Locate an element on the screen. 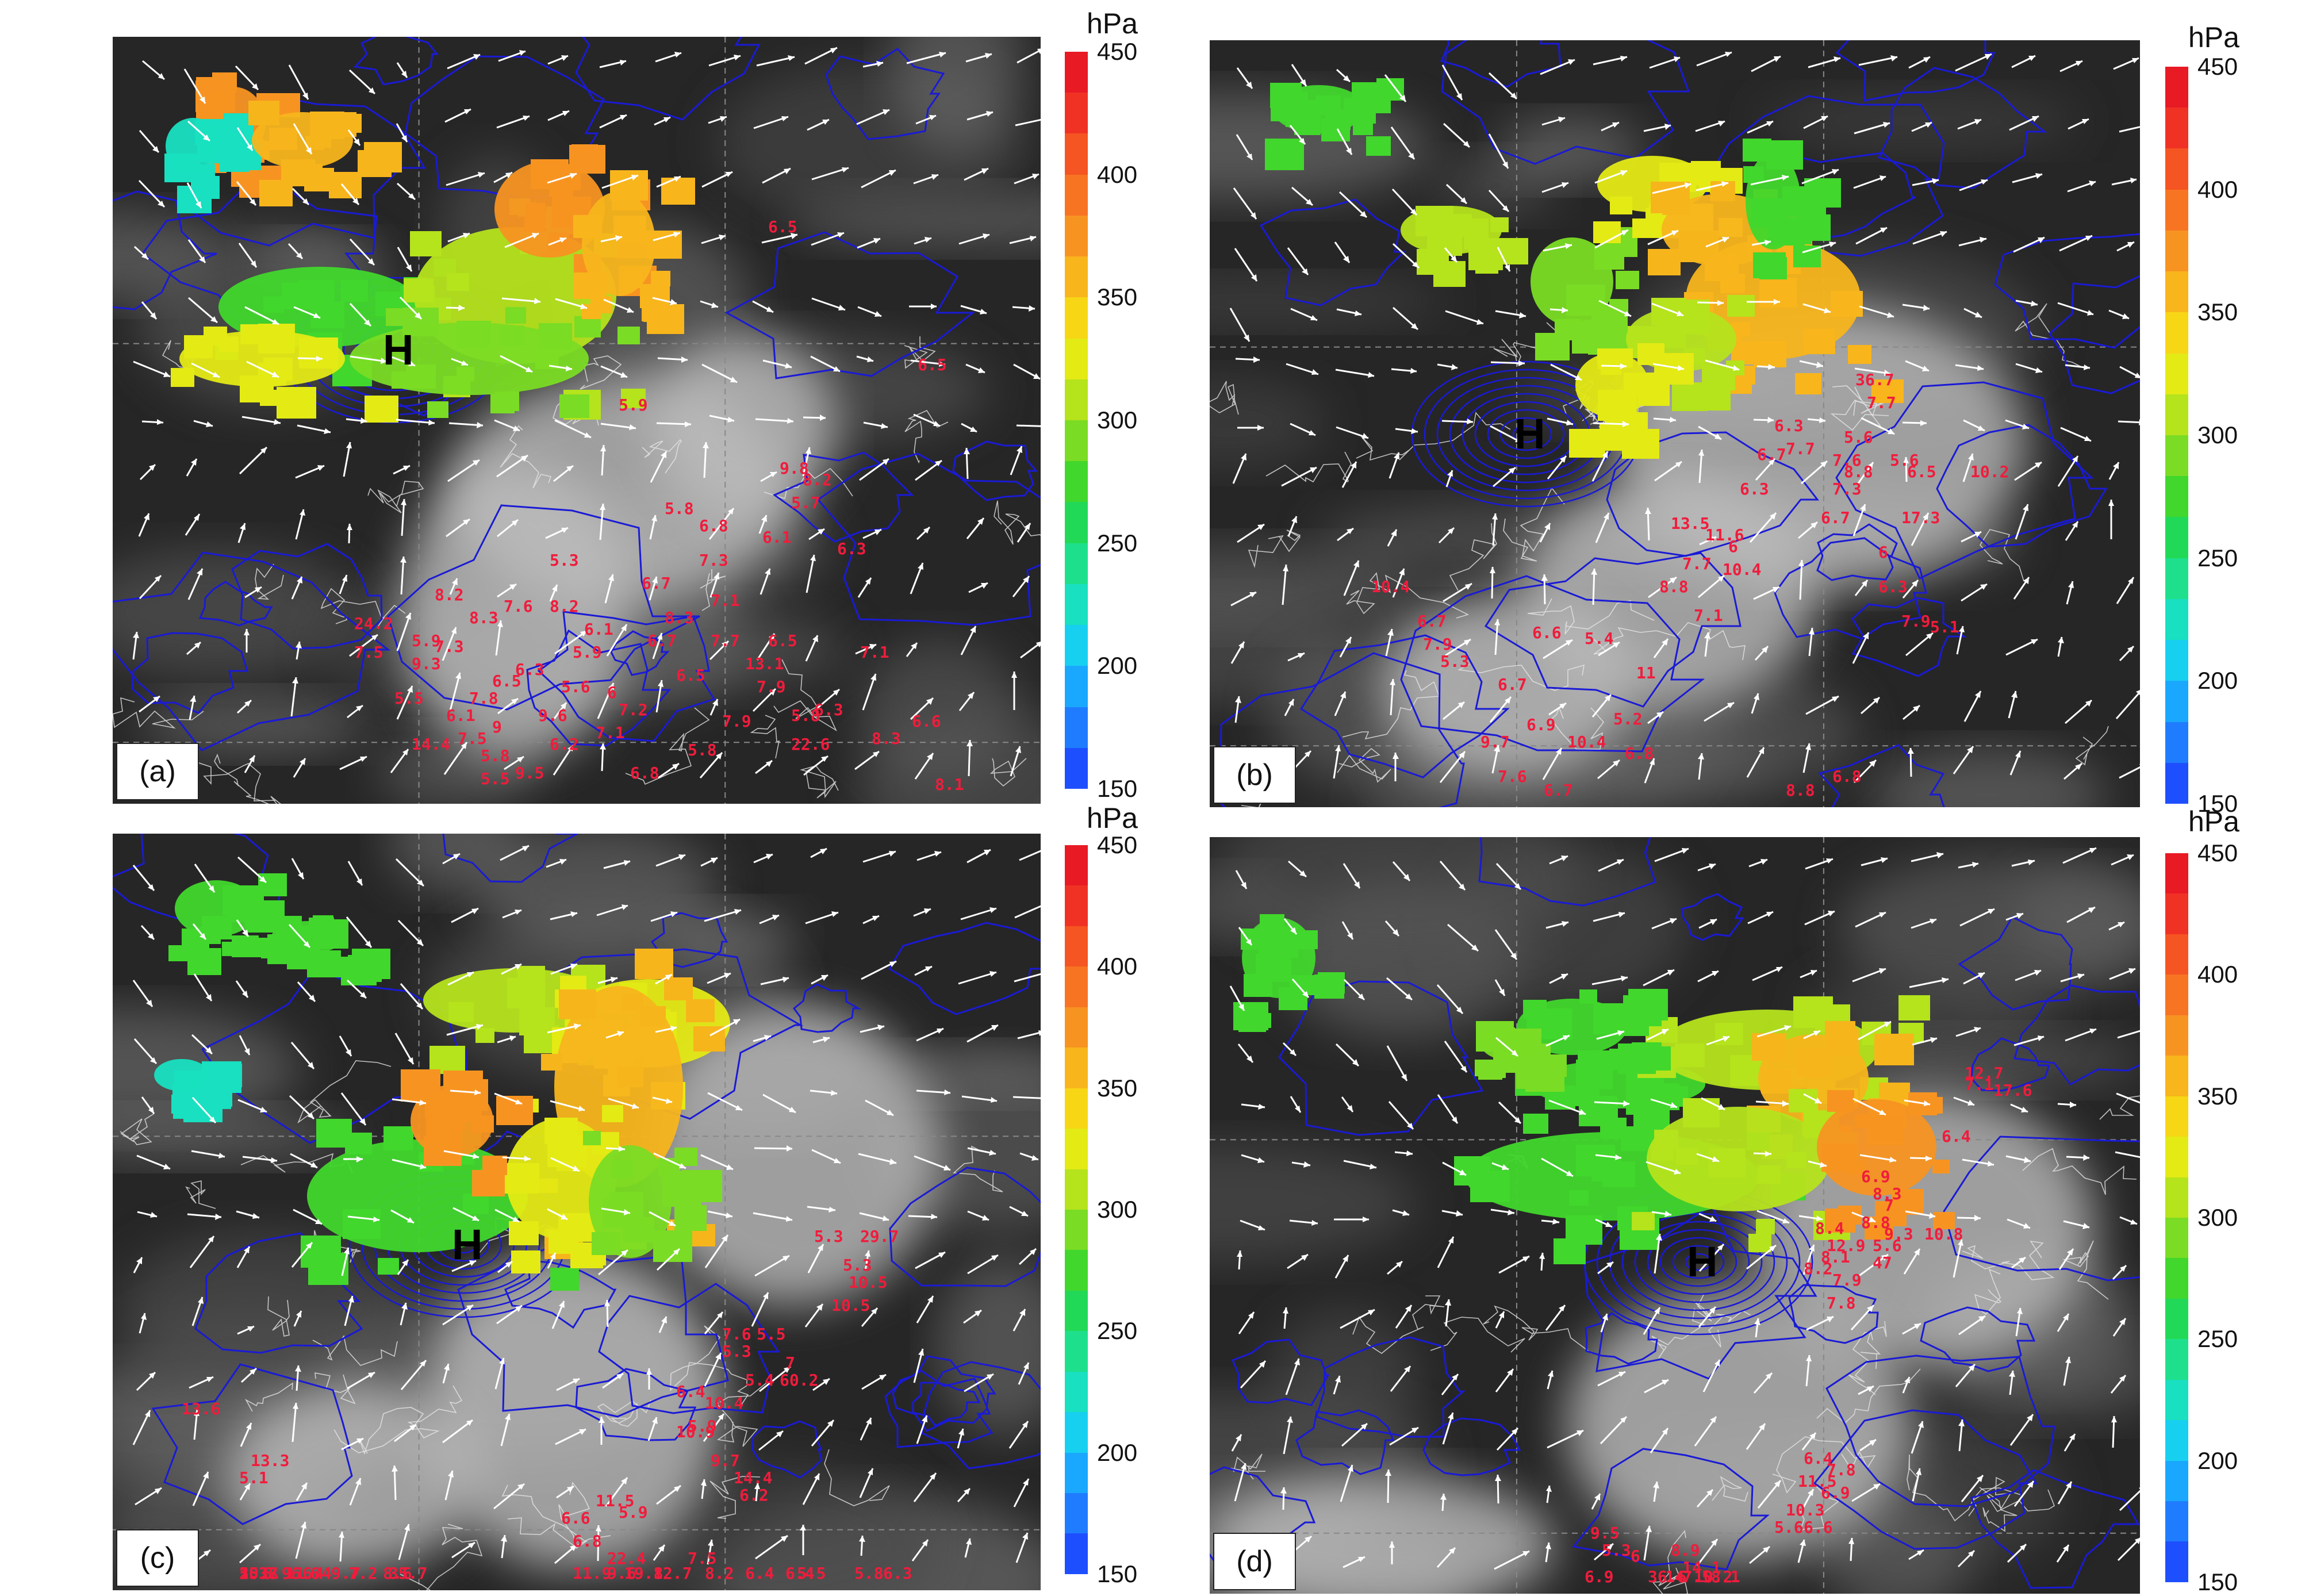 This screenshot has width=2309, height=1596. observation-value: 6.8 is located at coordinates (1639, 753).